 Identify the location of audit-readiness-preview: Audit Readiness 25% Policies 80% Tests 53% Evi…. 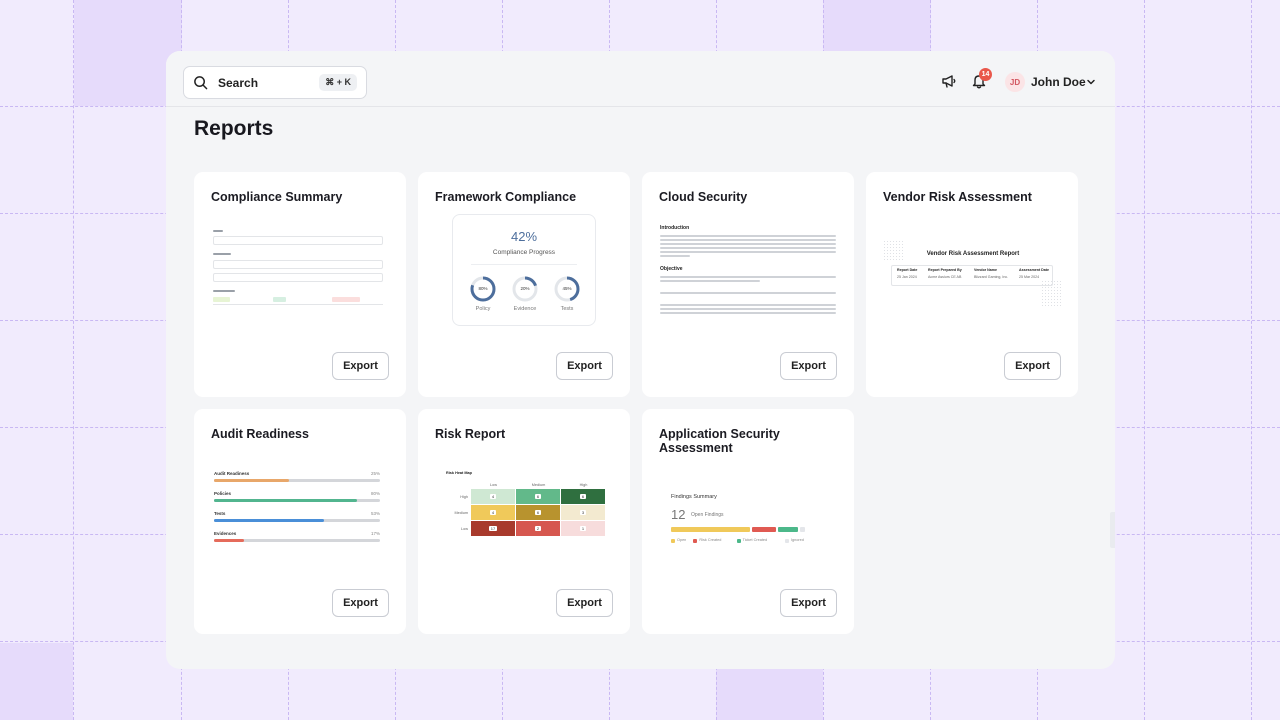
(300, 511).